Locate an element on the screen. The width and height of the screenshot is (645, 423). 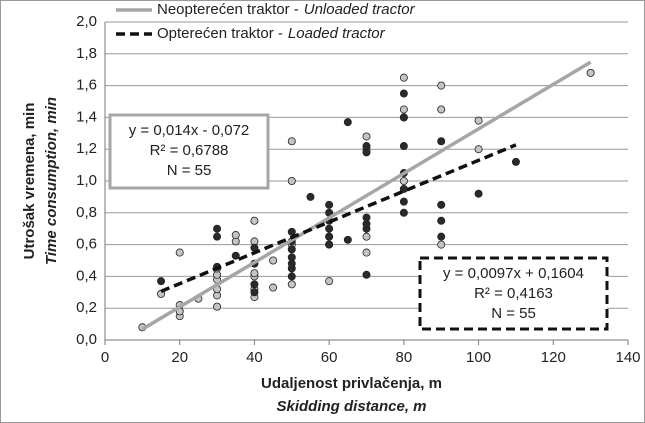
x-tick-label: 20 is located at coordinates (179, 357).